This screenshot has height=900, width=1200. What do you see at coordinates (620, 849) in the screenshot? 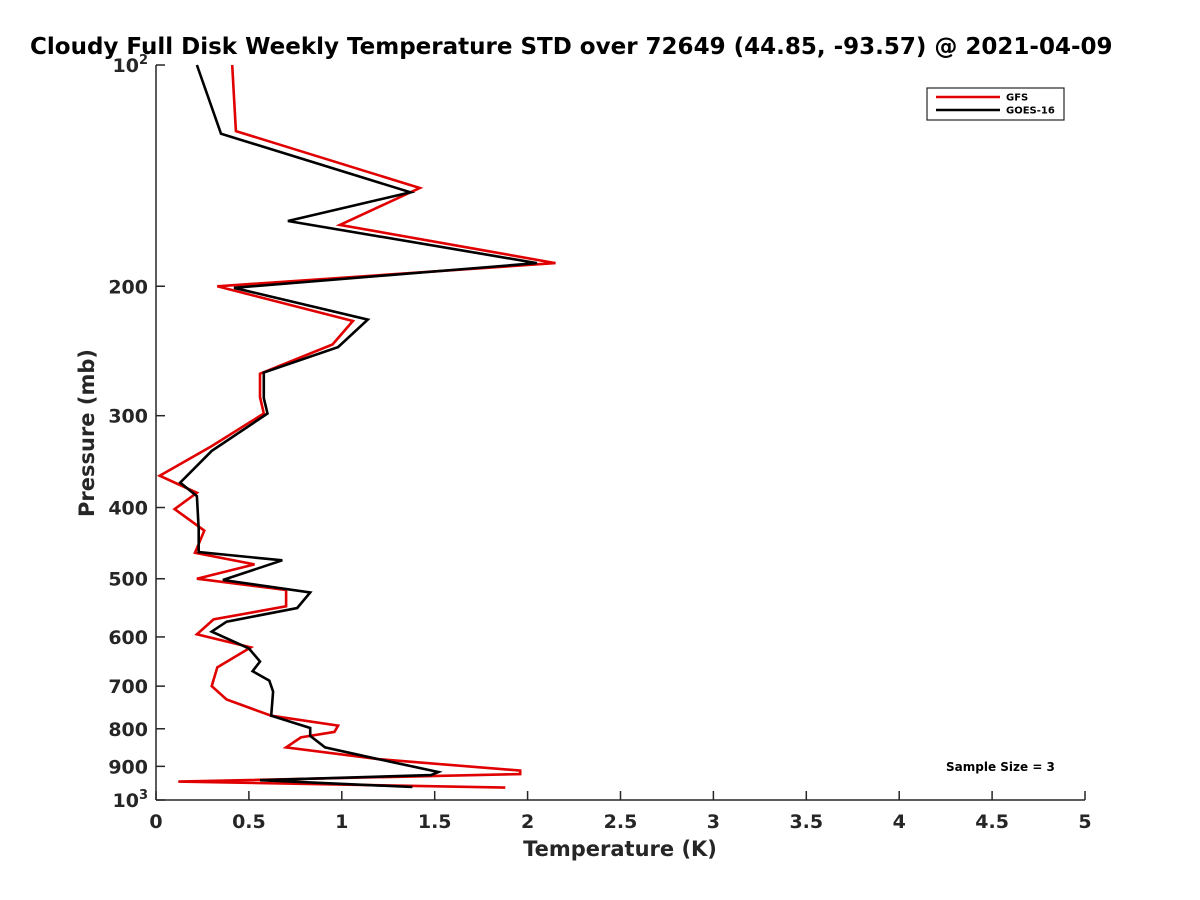
I see `x-axis-label: Temperature (K)` at bounding box center [620, 849].